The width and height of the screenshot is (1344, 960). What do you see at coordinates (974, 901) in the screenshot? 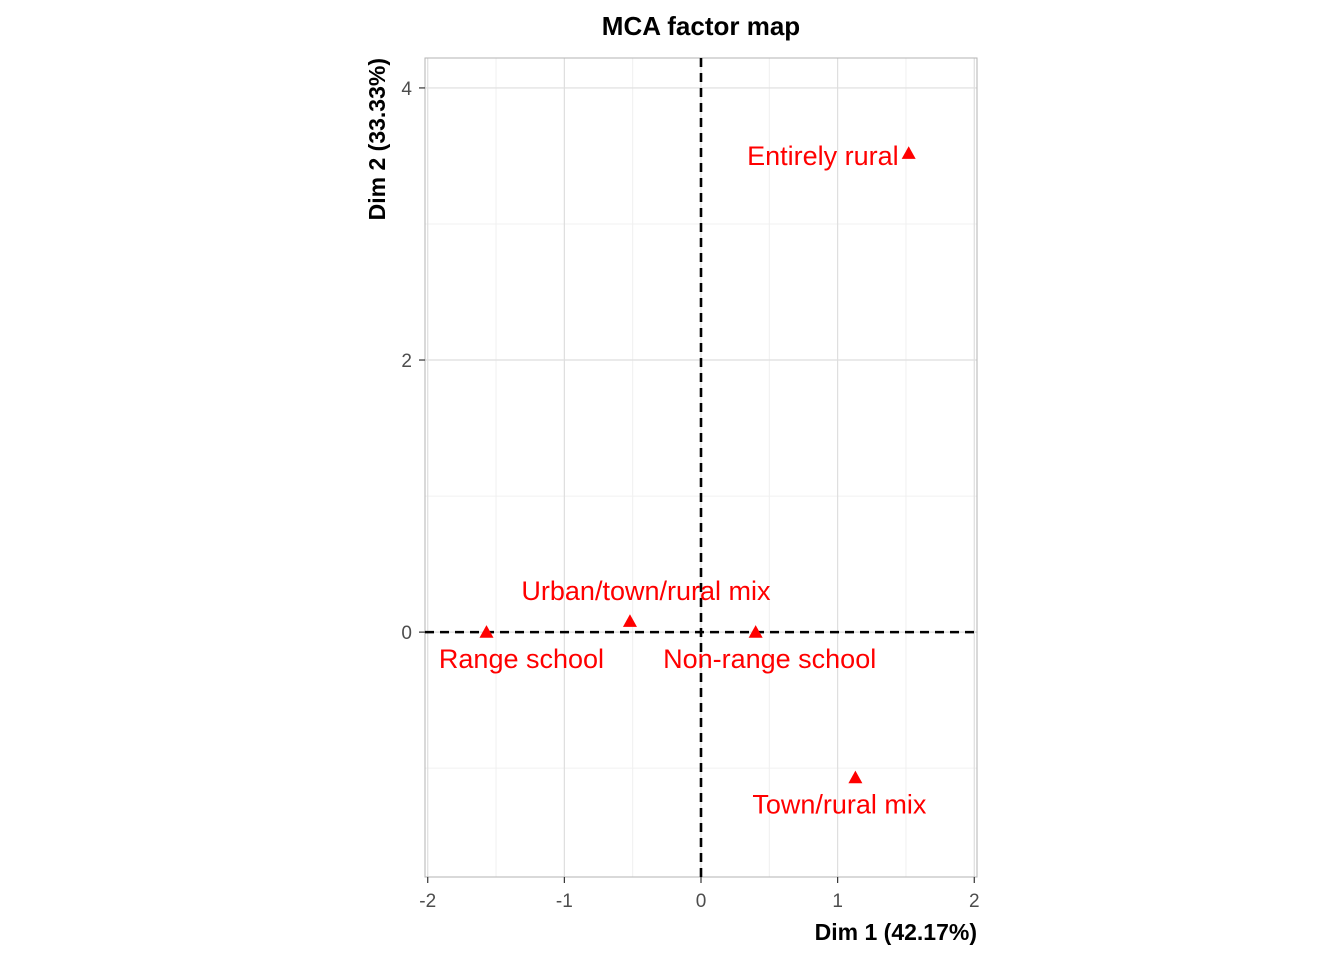
I see `x-tick-label: 2` at bounding box center [974, 901].